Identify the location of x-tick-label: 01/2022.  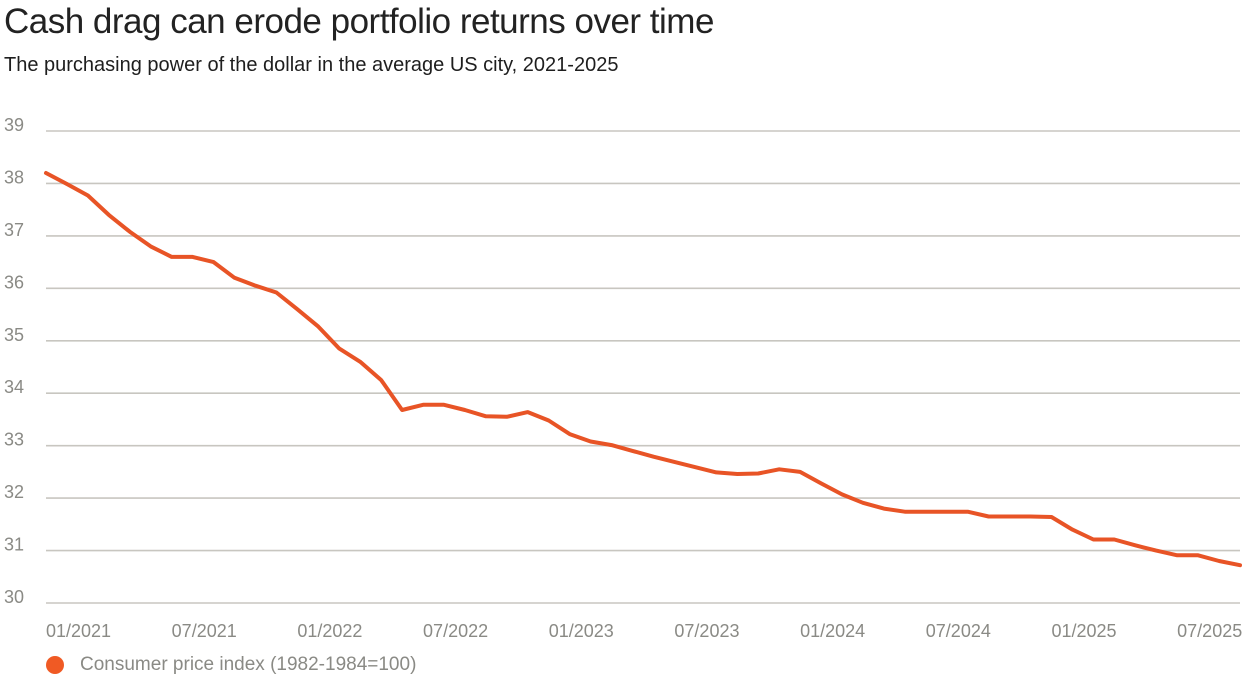
(329, 631).